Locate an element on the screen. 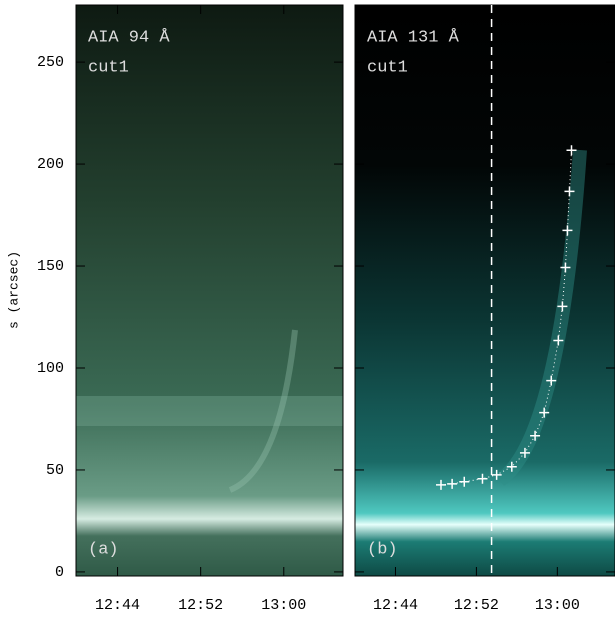  y-tick-label: 250 is located at coordinates (50, 62).